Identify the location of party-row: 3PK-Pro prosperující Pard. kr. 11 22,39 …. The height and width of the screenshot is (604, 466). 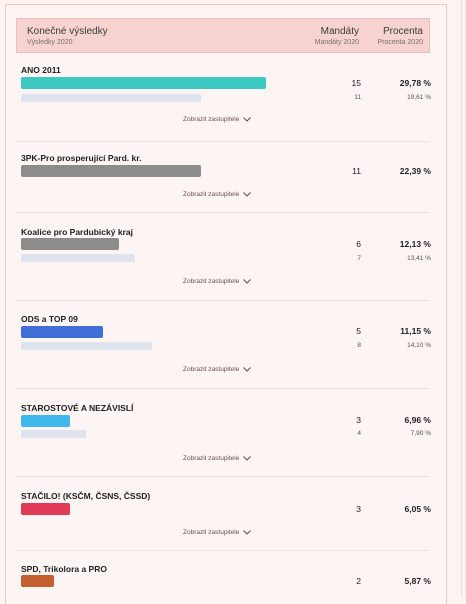
(226, 183).